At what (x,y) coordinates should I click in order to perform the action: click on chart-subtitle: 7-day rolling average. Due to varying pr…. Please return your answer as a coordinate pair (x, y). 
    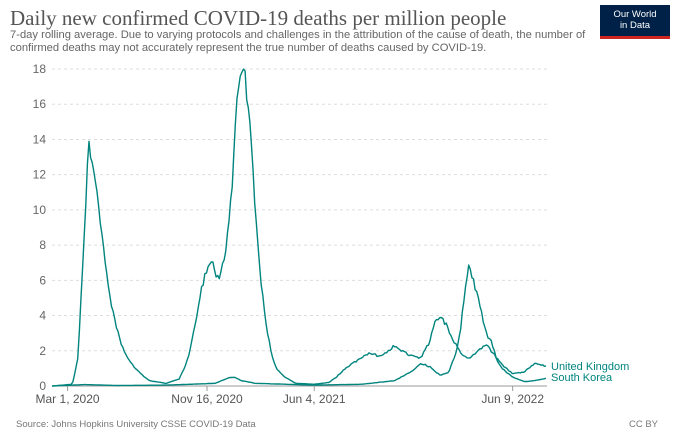
    Looking at the image, I should click on (298, 41).